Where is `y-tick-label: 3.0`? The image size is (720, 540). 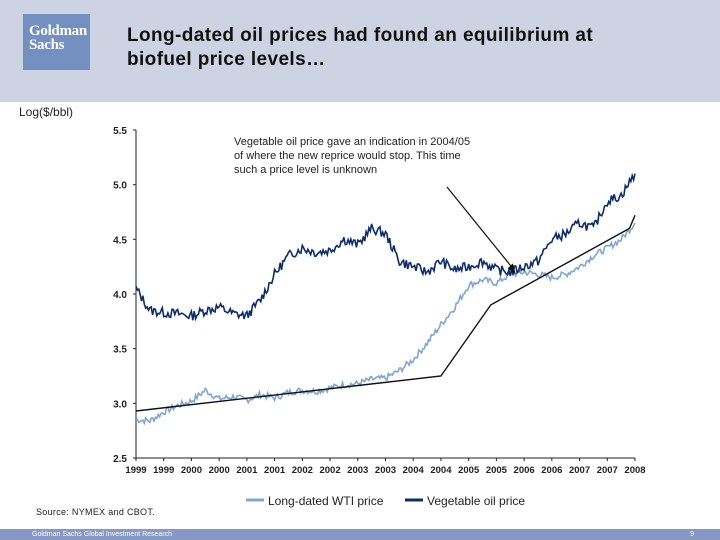
y-tick-label: 3.0 is located at coordinates (120, 404).